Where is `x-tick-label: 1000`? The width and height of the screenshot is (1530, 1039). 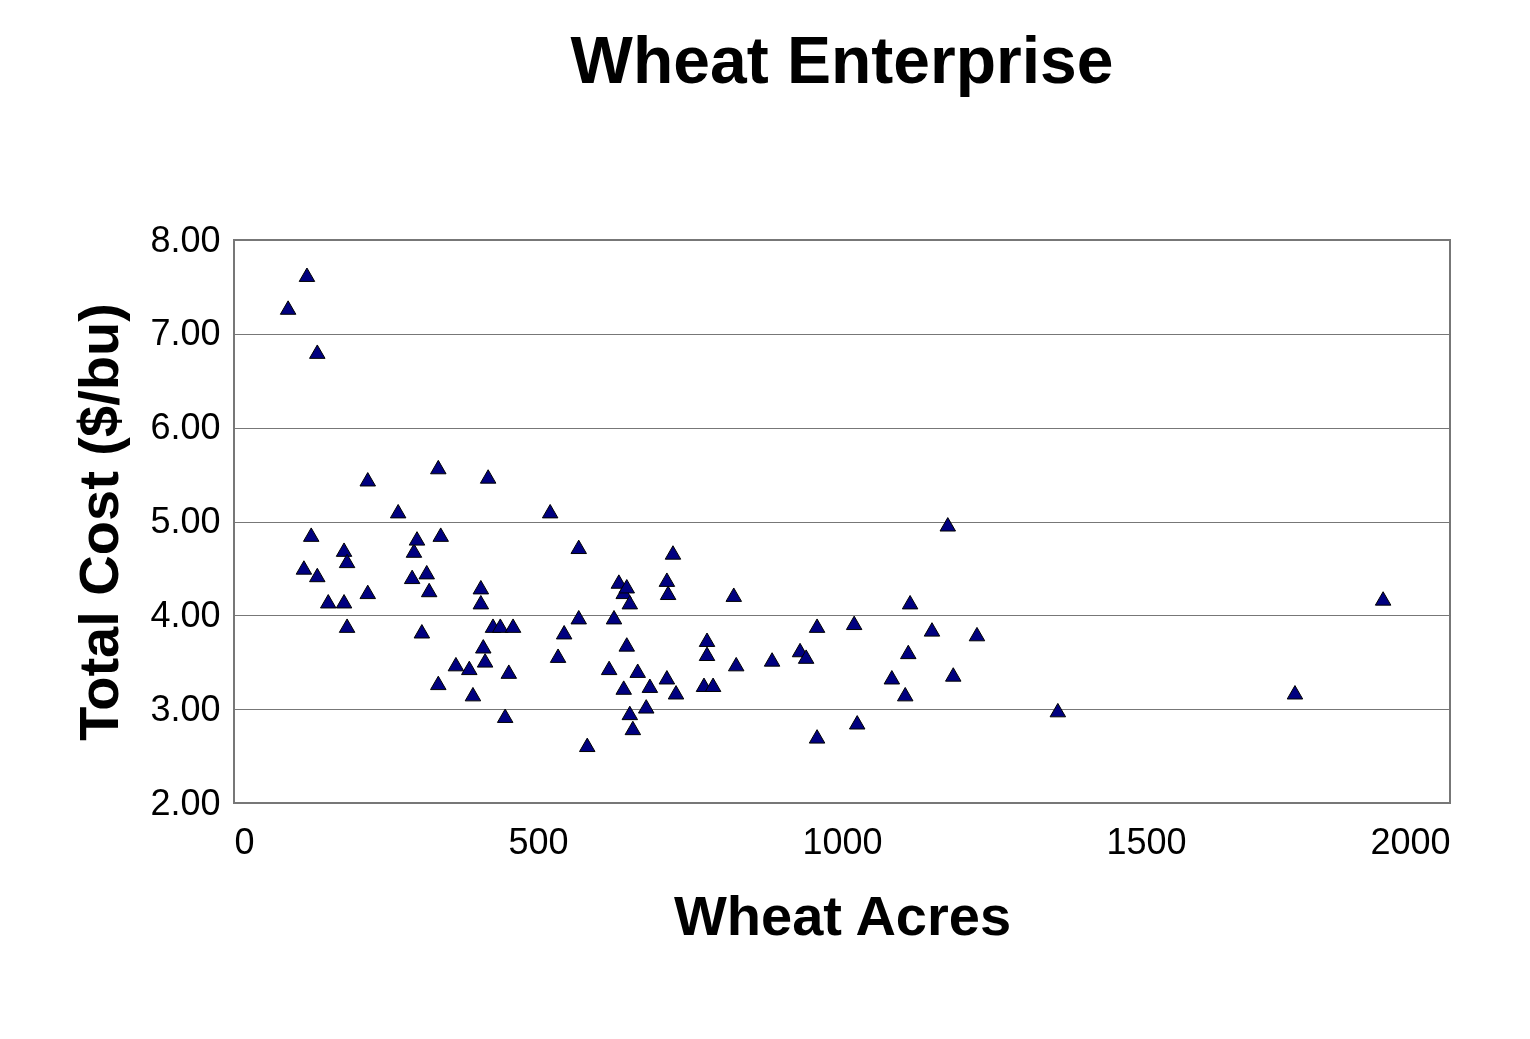
x-tick-label: 1000 is located at coordinates (842, 841).